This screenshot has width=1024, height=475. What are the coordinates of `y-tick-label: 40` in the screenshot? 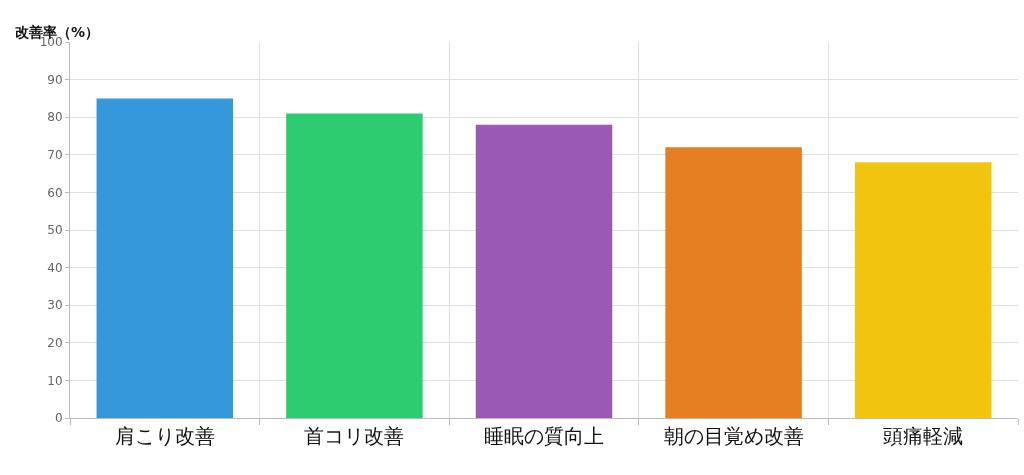 It's located at (55, 267).